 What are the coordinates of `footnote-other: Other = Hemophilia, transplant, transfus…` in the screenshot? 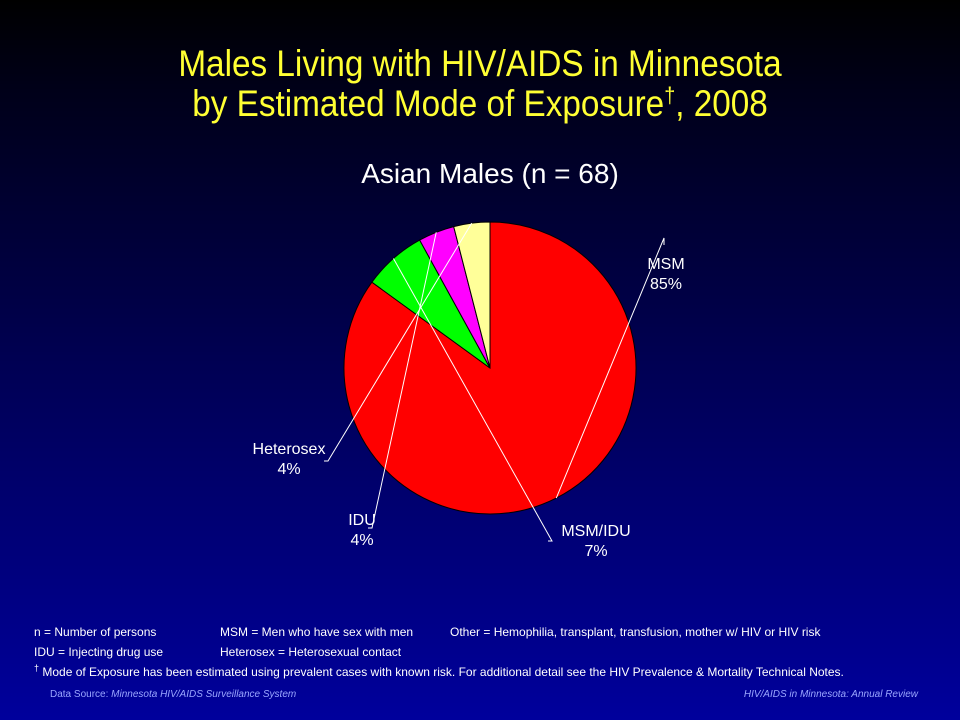 It's located at (635, 632).